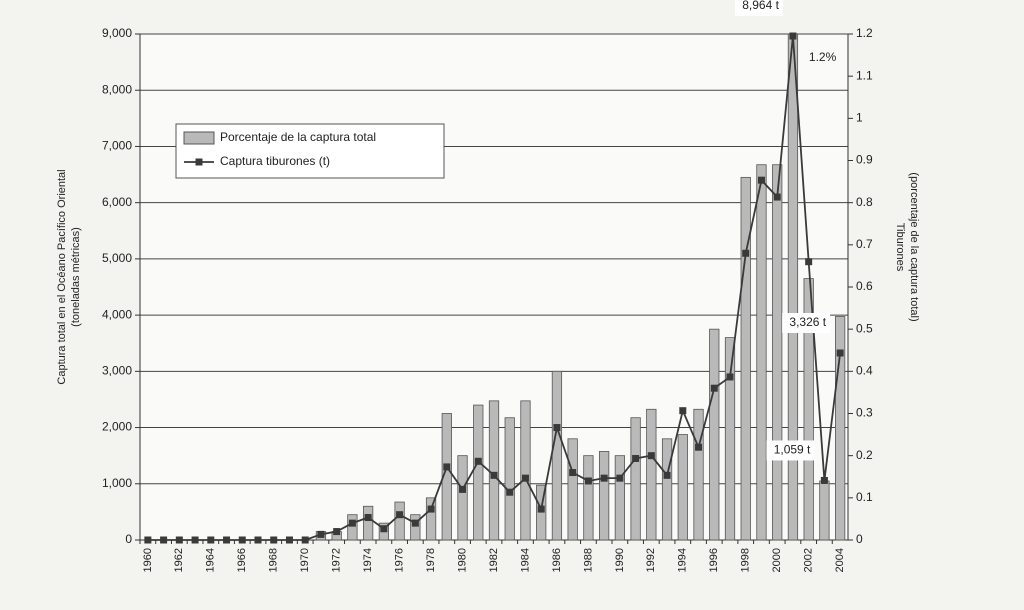 The width and height of the screenshot is (1024, 610). What do you see at coordinates (117, 427) in the screenshot?
I see `y-tick-label: 2,000` at bounding box center [117, 427].